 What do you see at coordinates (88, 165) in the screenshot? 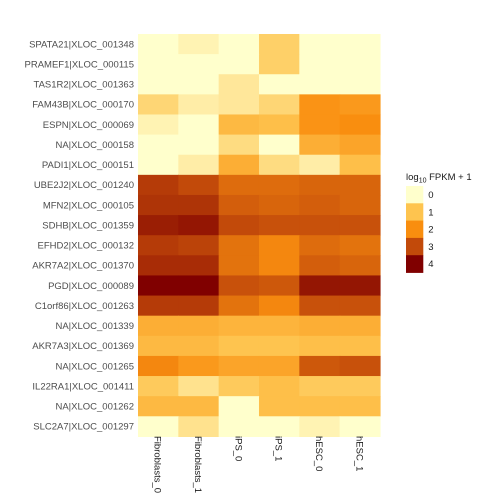
I see `row-label: PADI1|XLOC_000151` at bounding box center [88, 165].